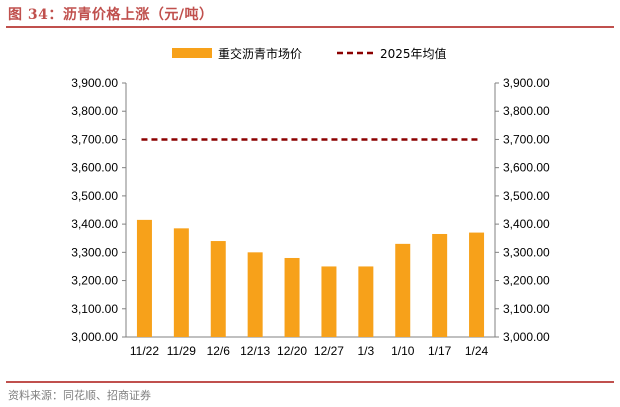 The width and height of the screenshot is (620, 407). What do you see at coordinates (94, 337) in the screenshot?
I see `y-tick-label-left: 3,000.00` at bounding box center [94, 337].